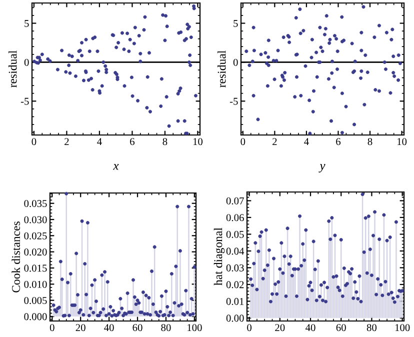 This screenshot has width=414, height=337. I want to click on y-tick-label: 0.005, so click(35, 300).